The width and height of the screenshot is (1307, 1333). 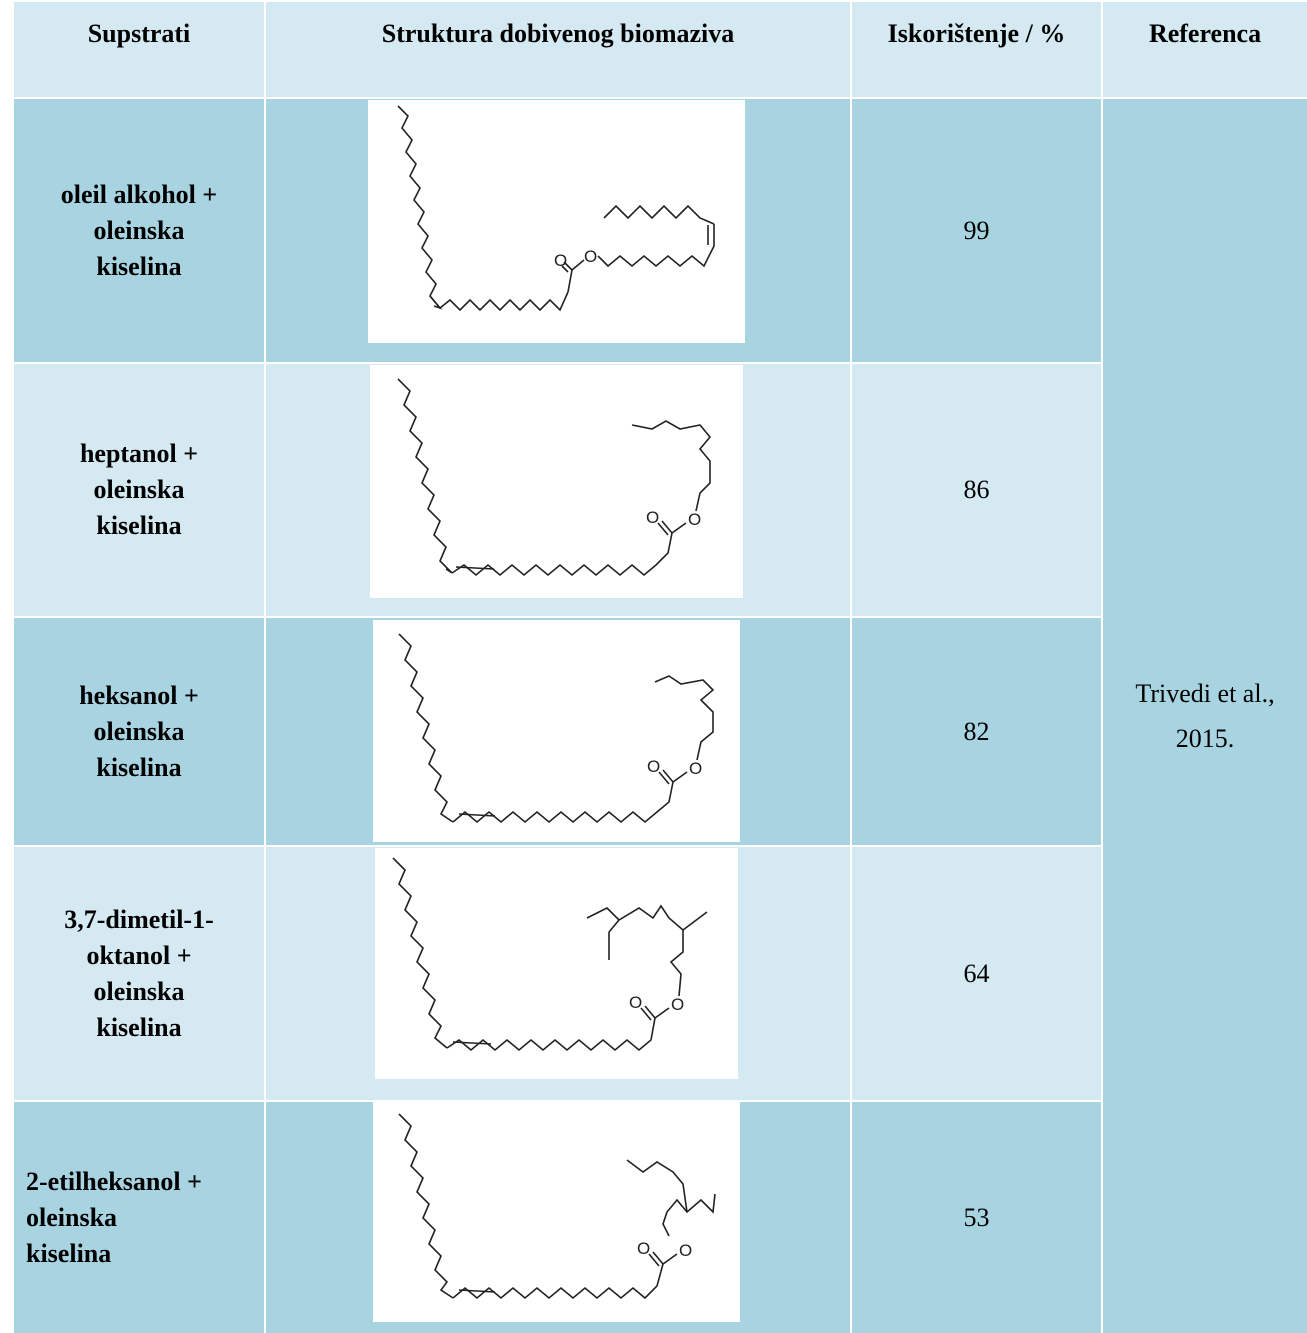 What do you see at coordinates (139, 194) in the screenshot?
I see `substrate-line: oleil alkohol +` at bounding box center [139, 194].